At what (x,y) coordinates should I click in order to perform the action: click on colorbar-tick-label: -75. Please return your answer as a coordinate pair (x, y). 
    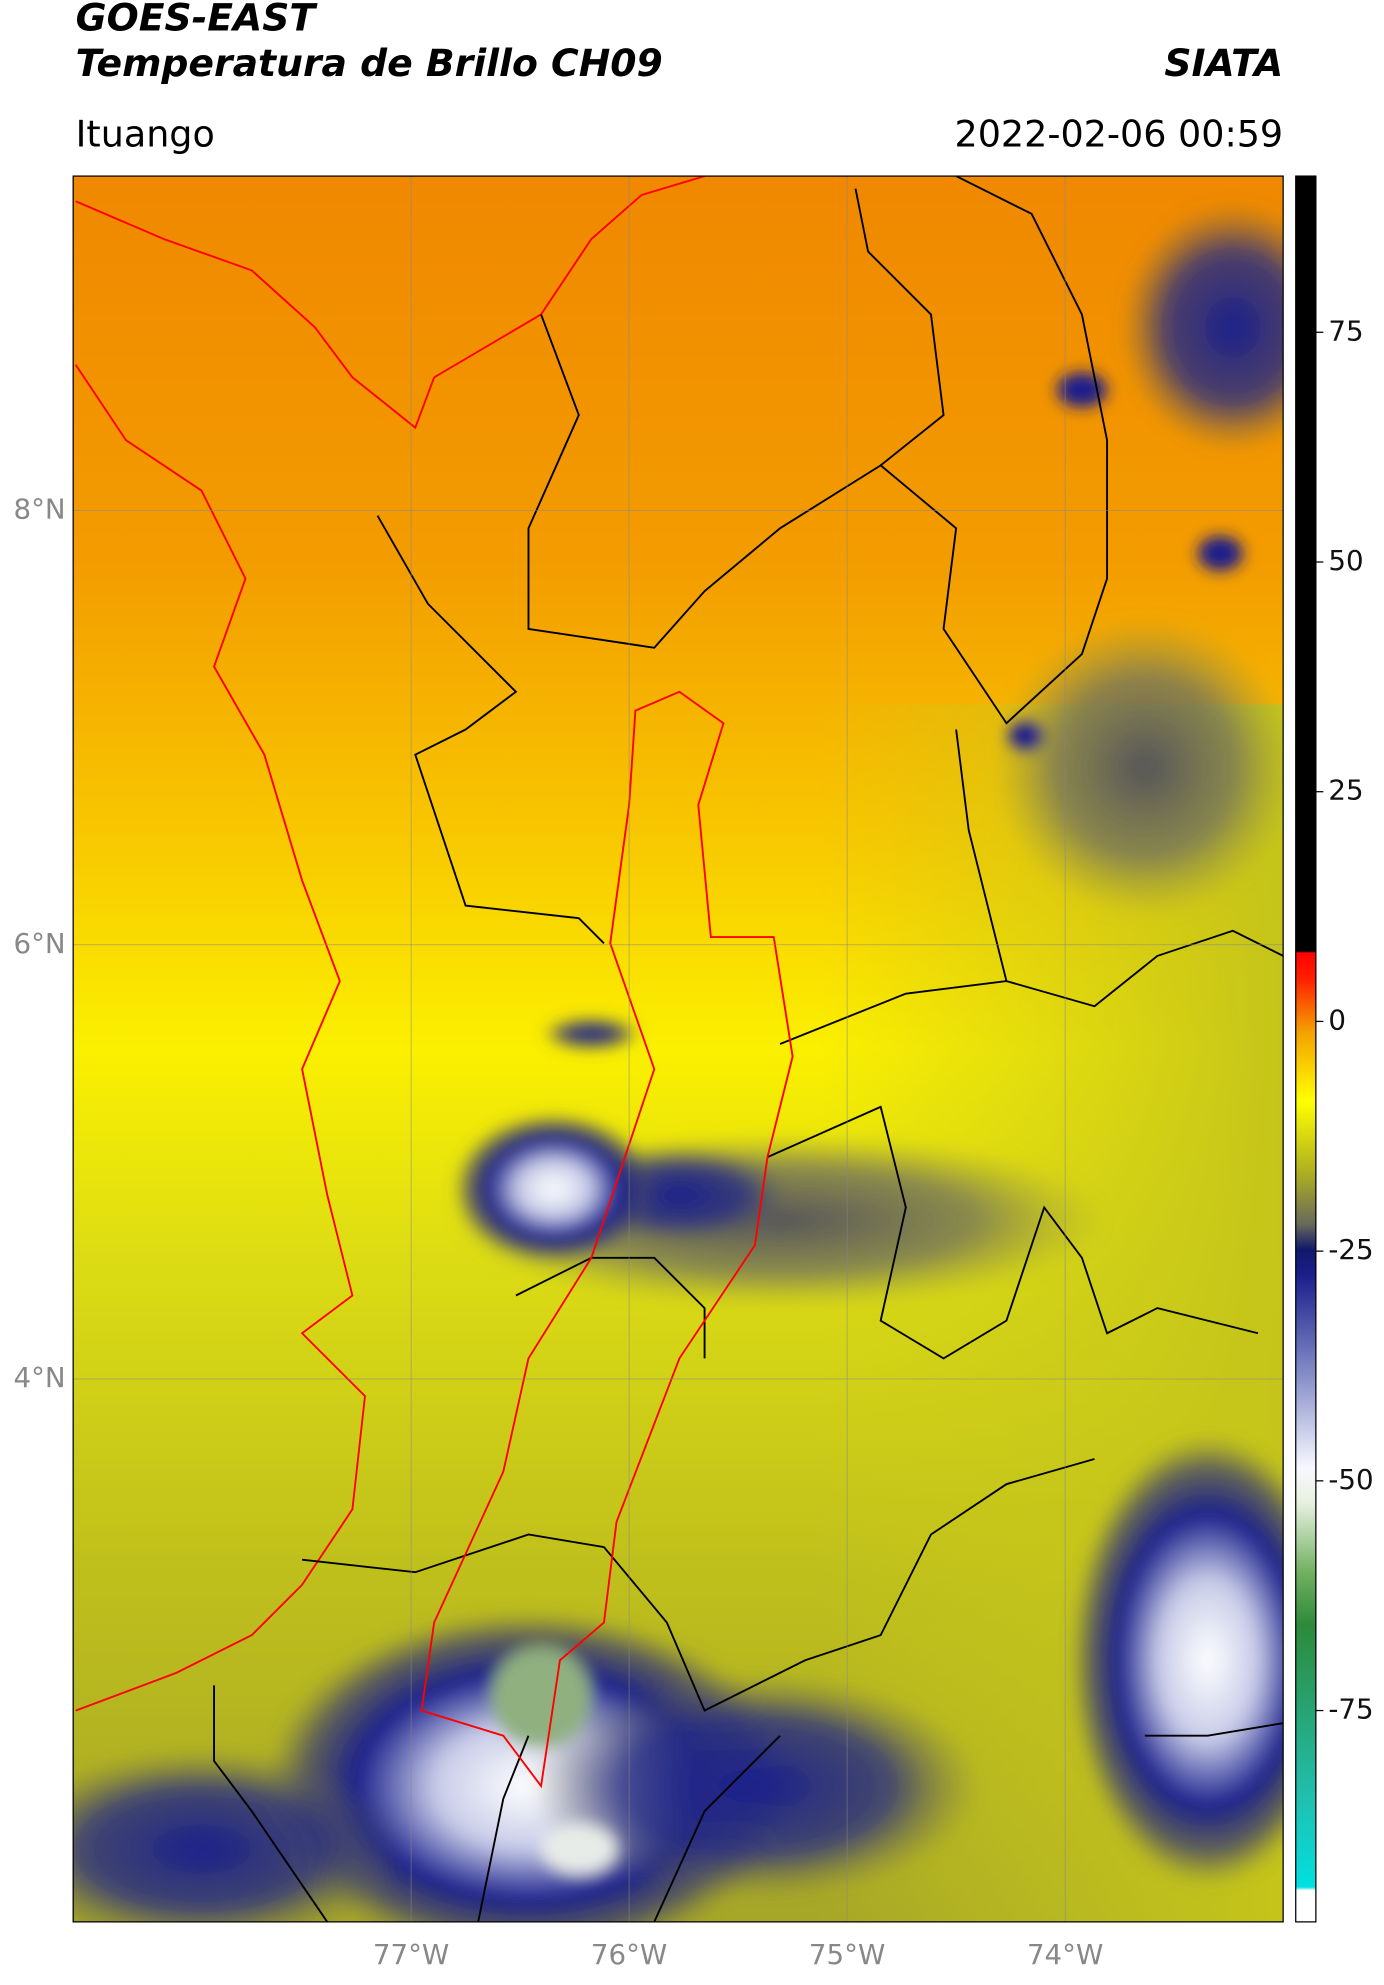
    Looking at the image, I should click on (1350, 1709).